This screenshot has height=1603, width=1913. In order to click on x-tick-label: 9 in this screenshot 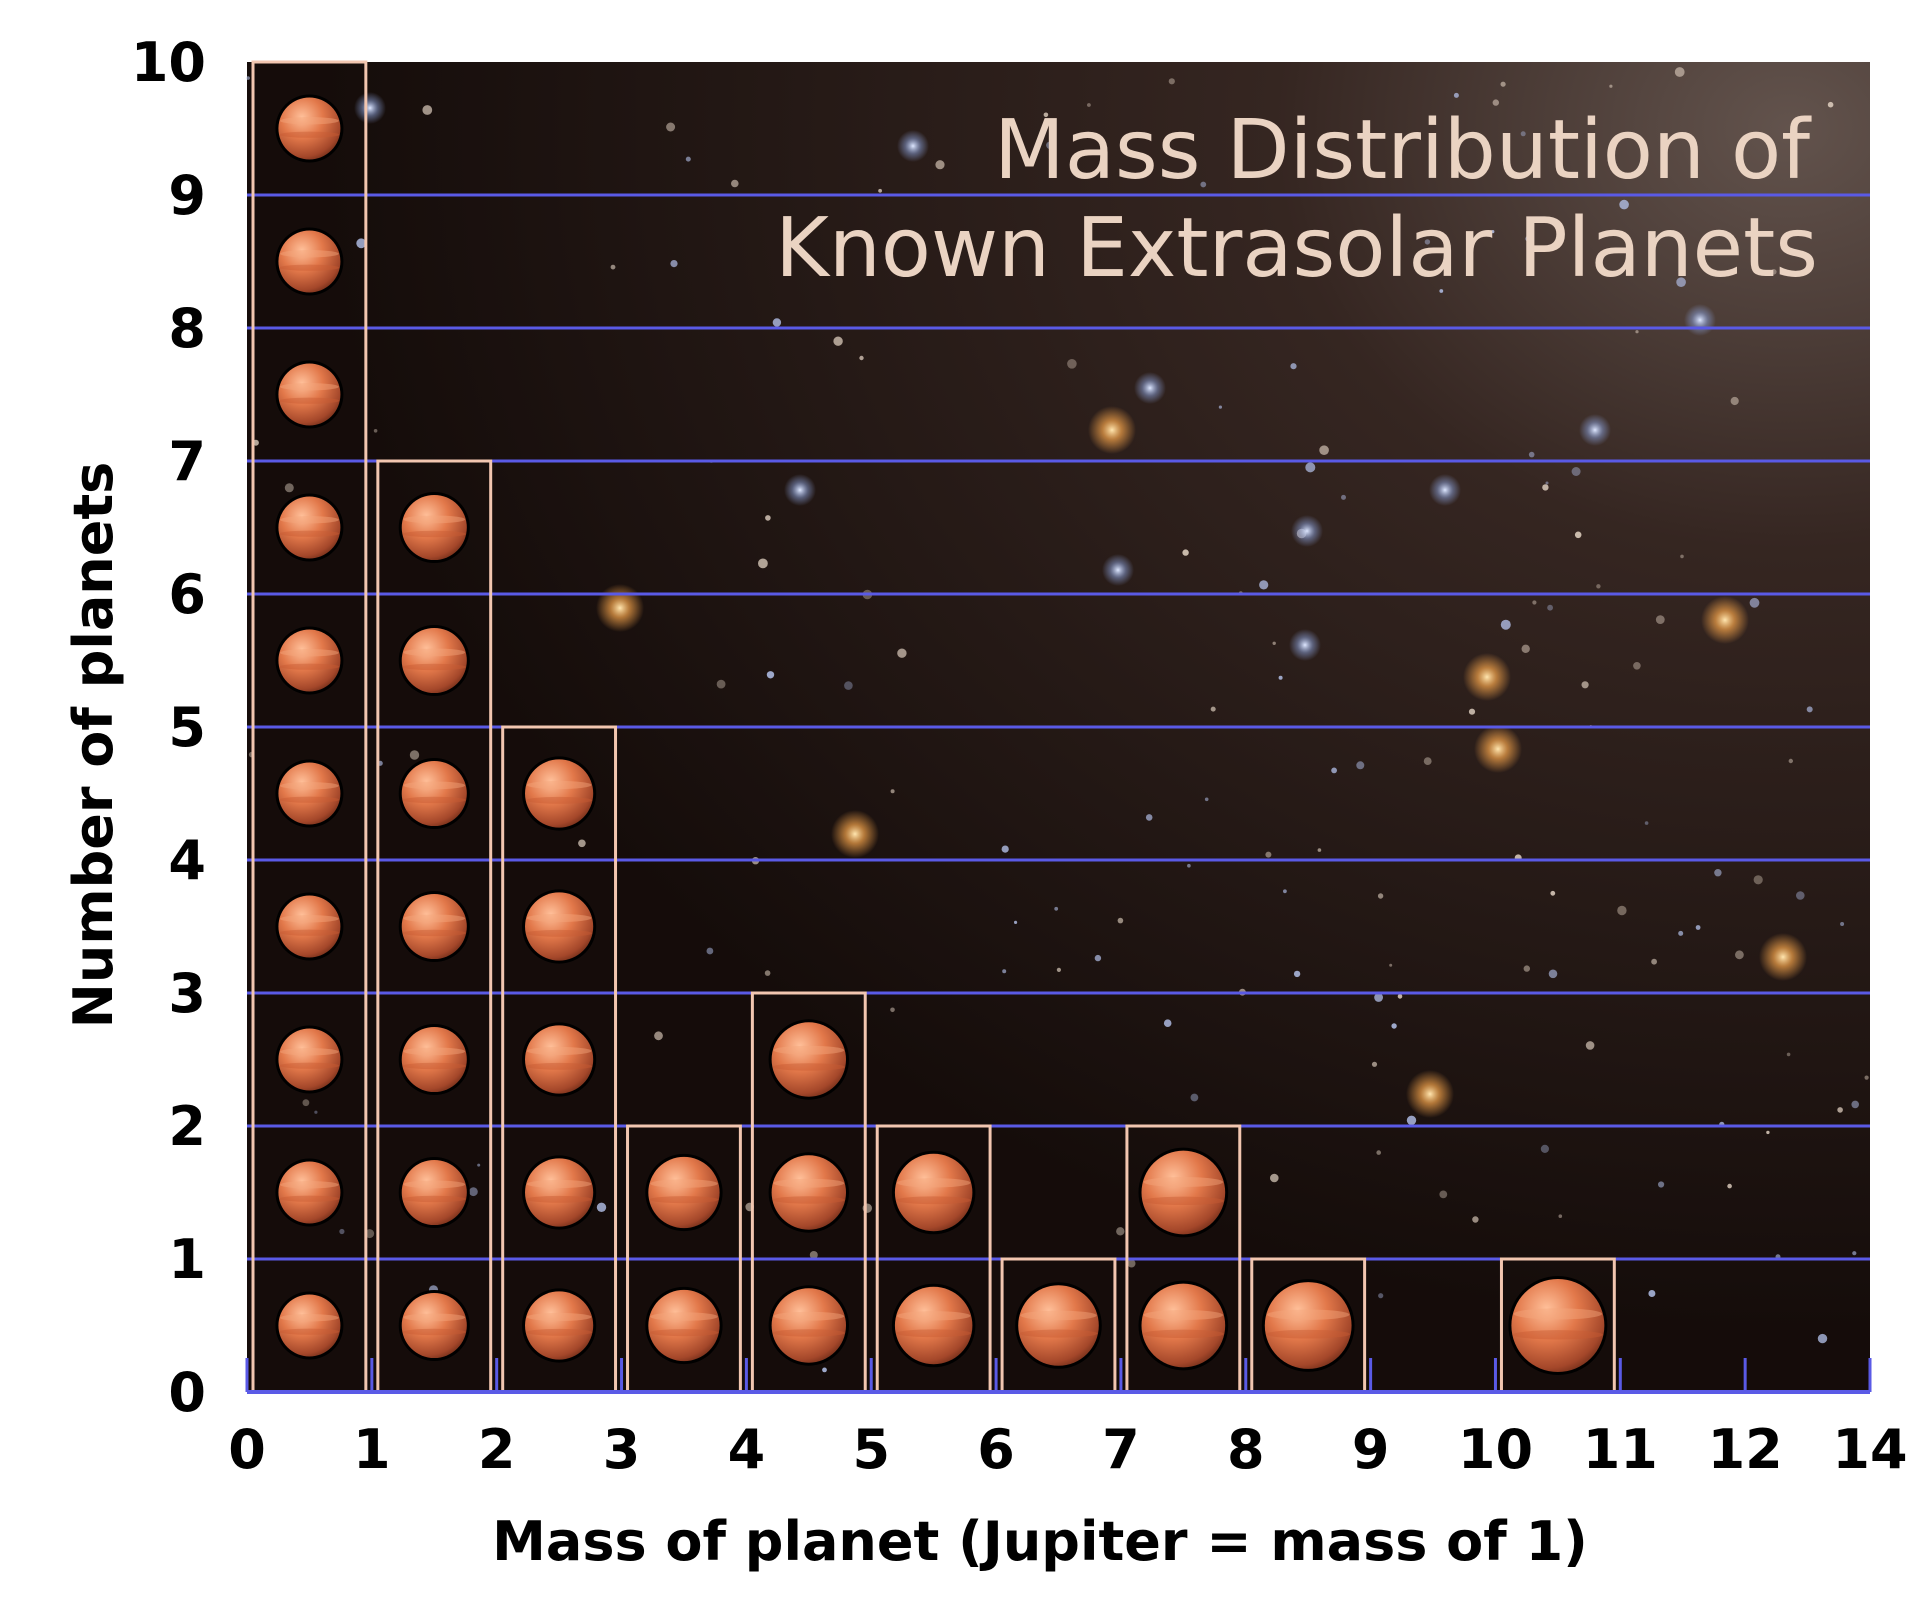, I will do `click(1371, 1449)`.